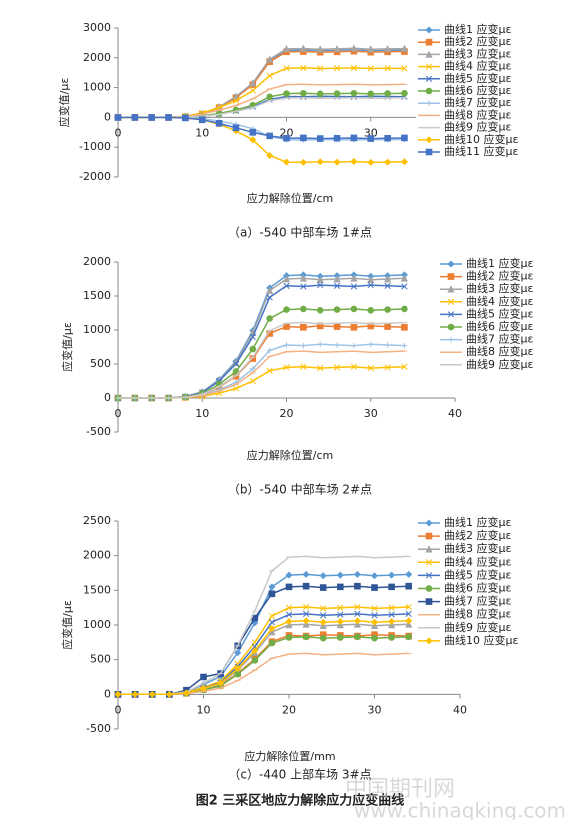 The width and height of the screenshot is (564, 820). What do you see at coordinates (97, 261) in the screenshot?
I see `y-tick-label: 2000` at bounding box center [97, 261].